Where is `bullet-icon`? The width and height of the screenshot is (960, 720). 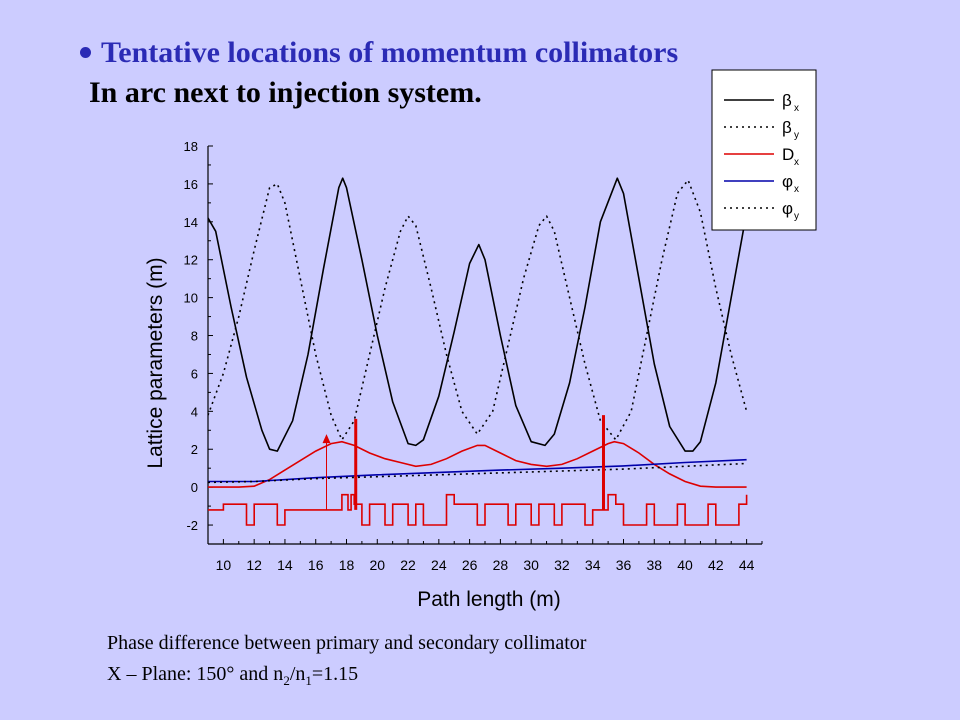
bullet-icon is located at coordinates (85, 52).